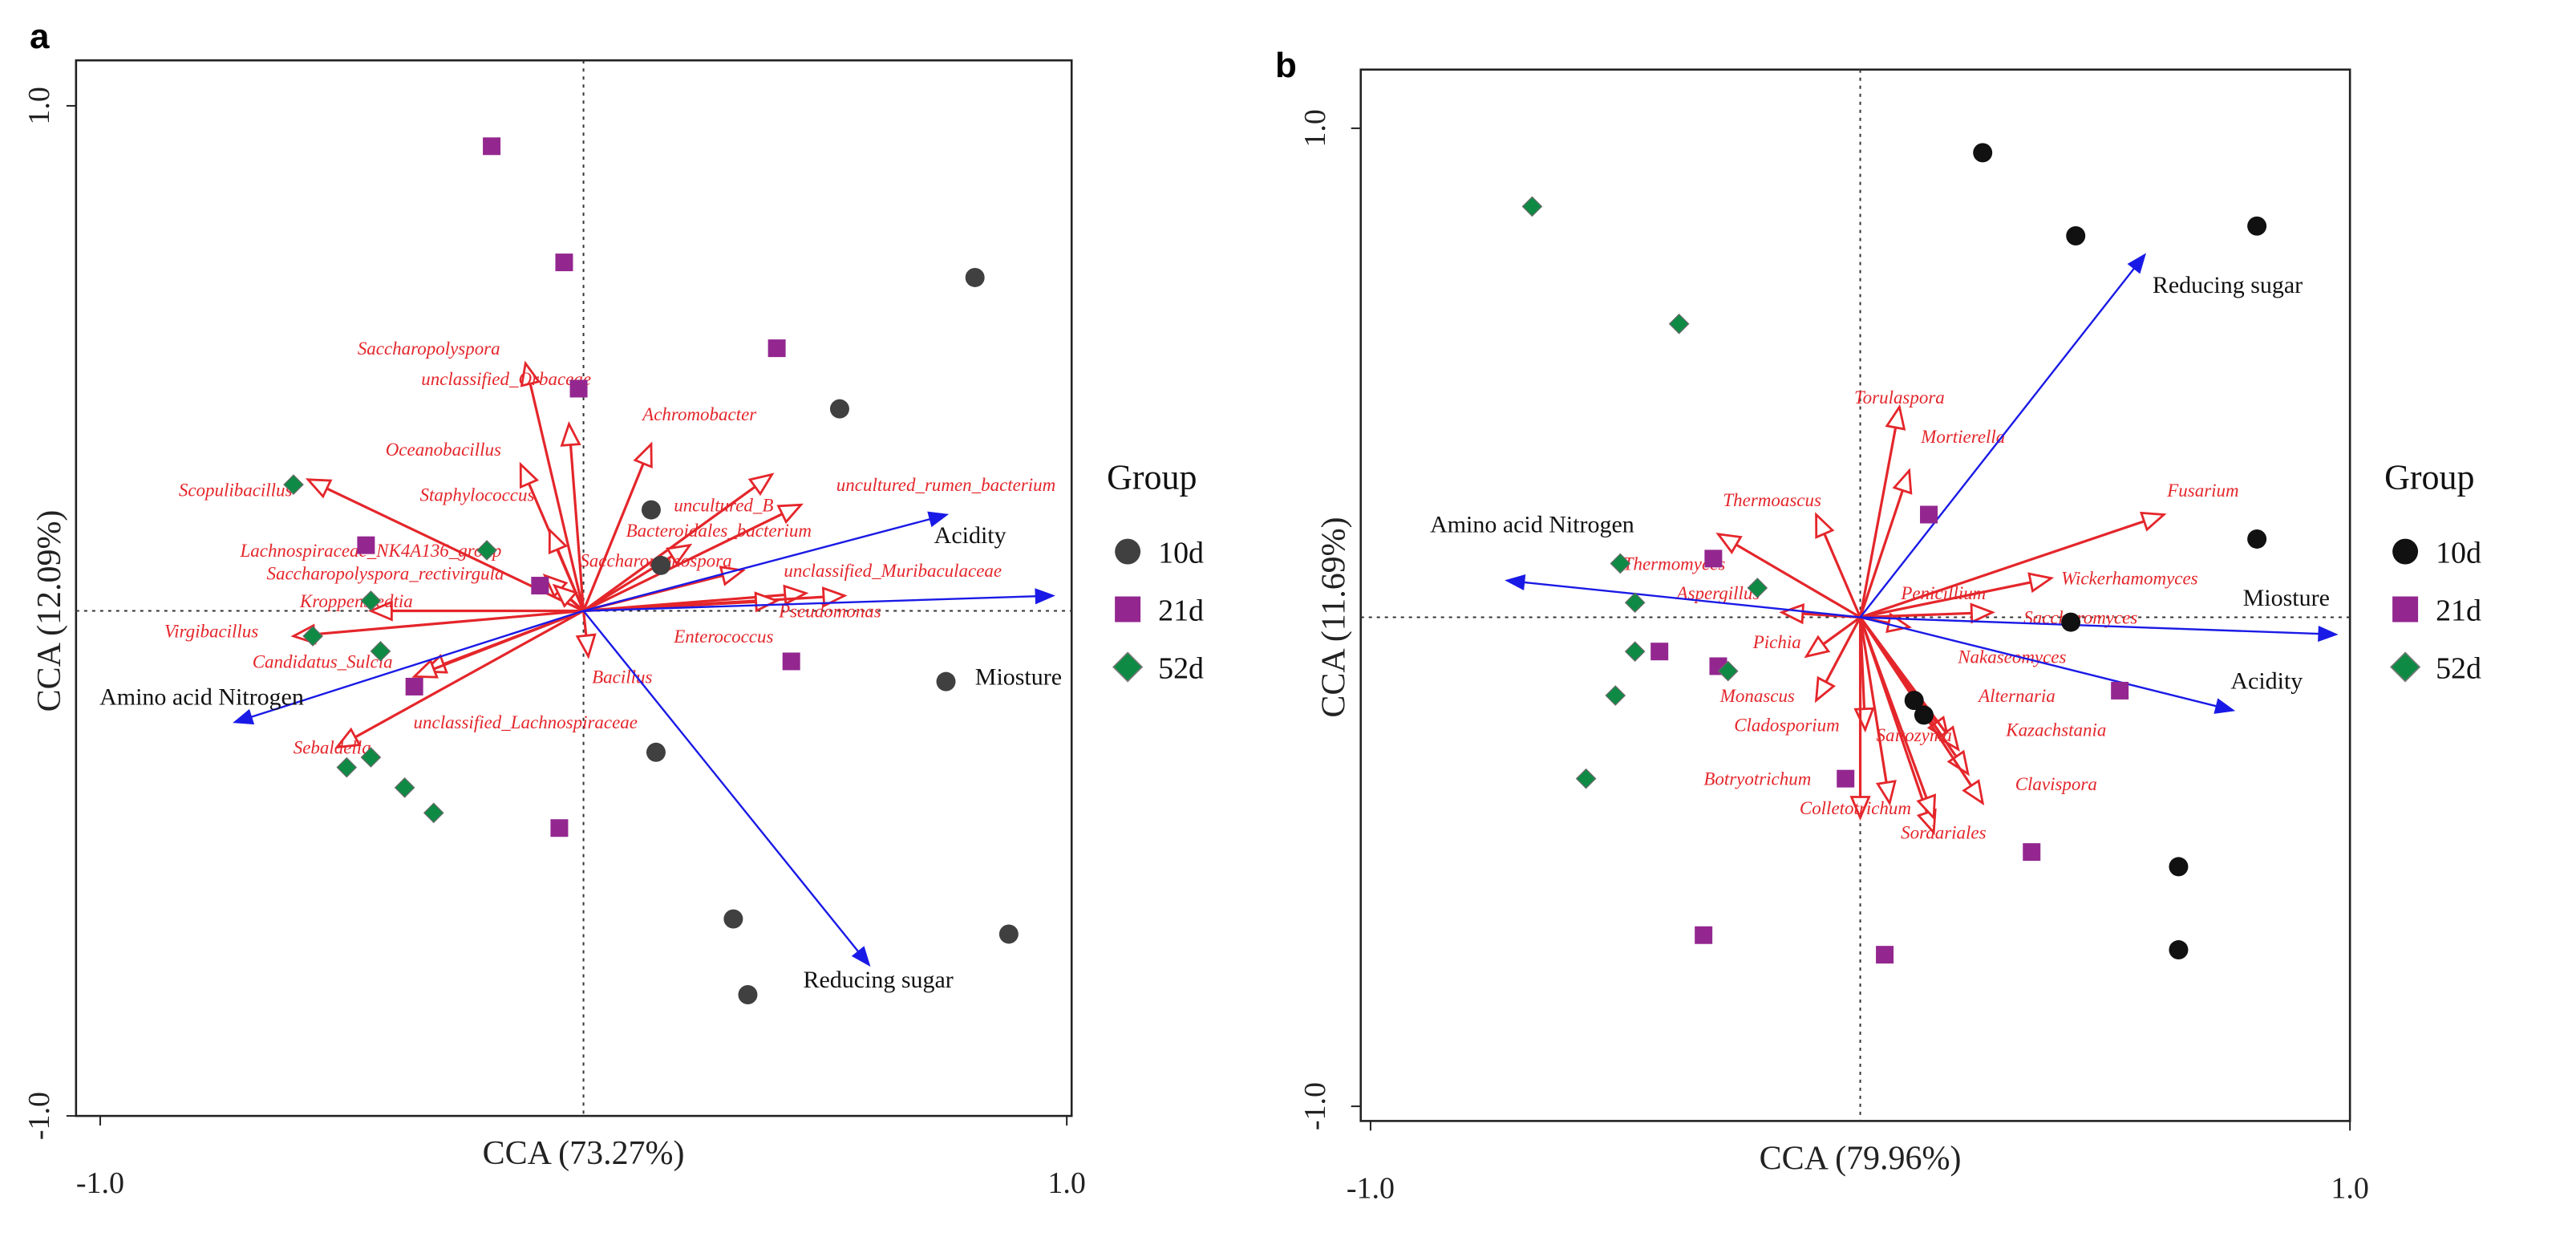  I want to click on species-label: Candidatus_Sulcia, so click(323, 661).